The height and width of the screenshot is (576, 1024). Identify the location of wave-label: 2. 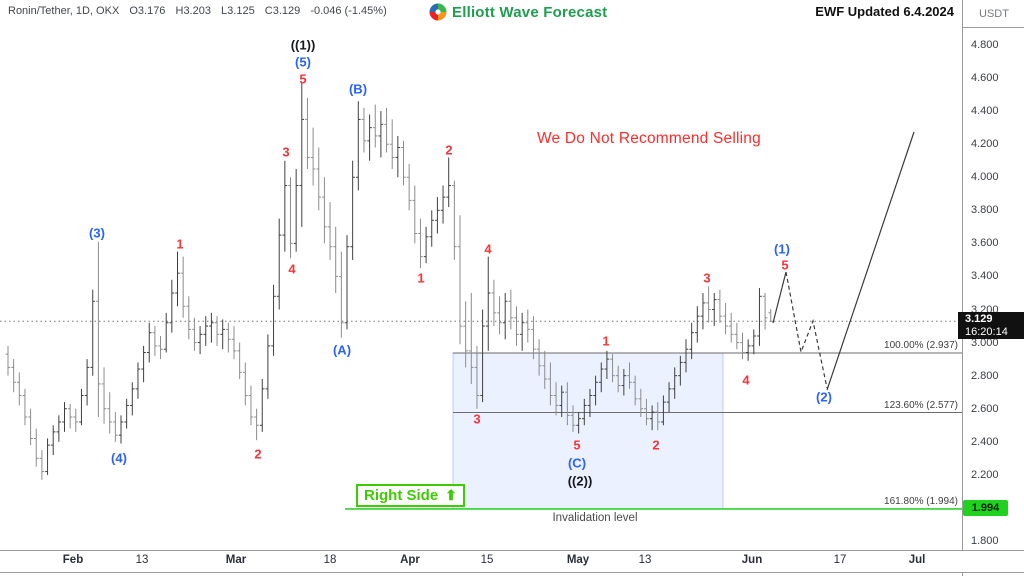
(258, 454).